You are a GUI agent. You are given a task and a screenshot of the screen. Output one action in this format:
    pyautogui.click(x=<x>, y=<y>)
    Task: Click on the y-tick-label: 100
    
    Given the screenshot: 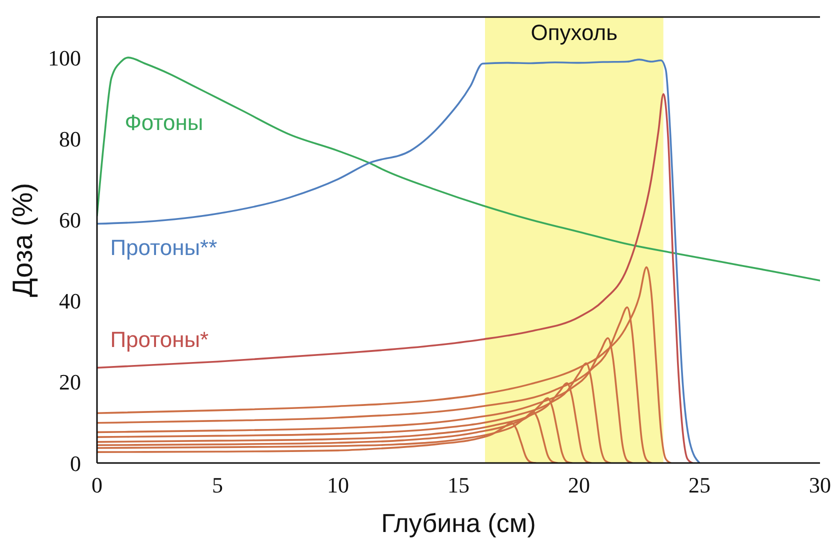 What is the action you would take?
    pyautogui.click(x=64, y=57)
    